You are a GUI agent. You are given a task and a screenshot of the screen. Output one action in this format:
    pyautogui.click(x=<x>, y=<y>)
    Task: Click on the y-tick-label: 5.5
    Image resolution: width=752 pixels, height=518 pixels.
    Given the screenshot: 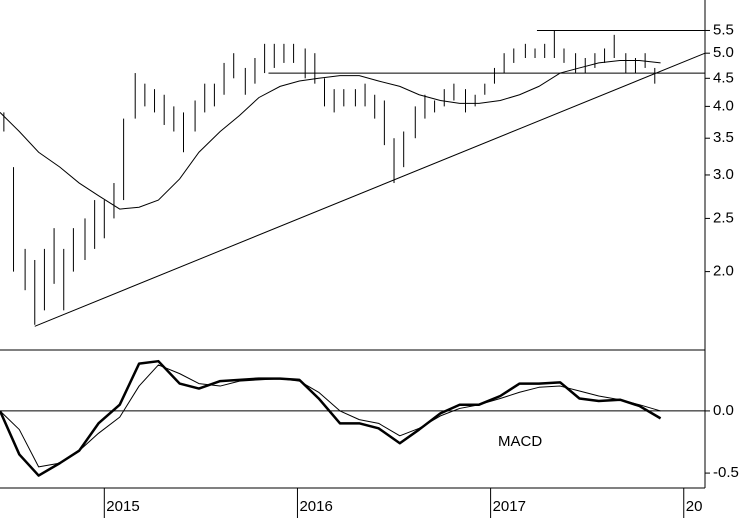 What is the action you would take?
    pyautogui.click(x=723, y=29)
    